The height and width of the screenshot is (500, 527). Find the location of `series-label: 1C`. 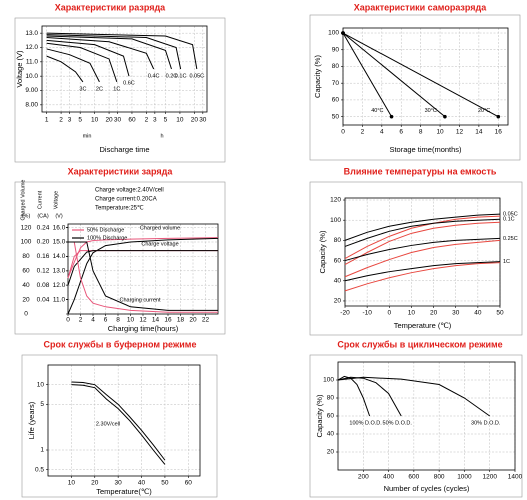

series-label: 1C is located at coordinates (506, 262).